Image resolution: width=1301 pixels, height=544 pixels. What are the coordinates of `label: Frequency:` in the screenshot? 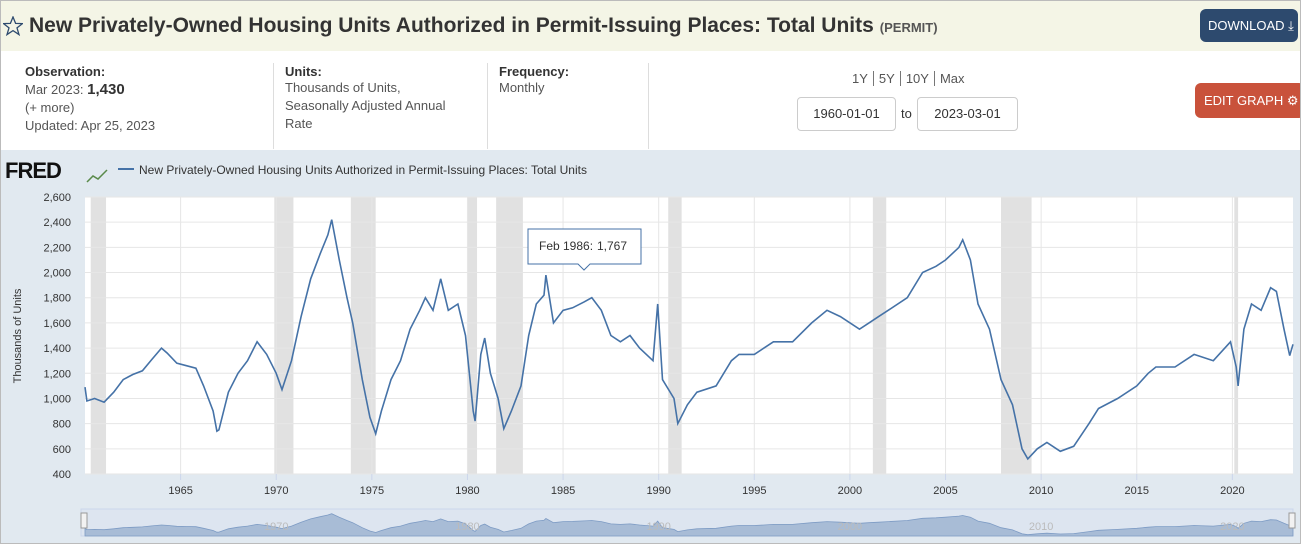 It's located at (534, 71).